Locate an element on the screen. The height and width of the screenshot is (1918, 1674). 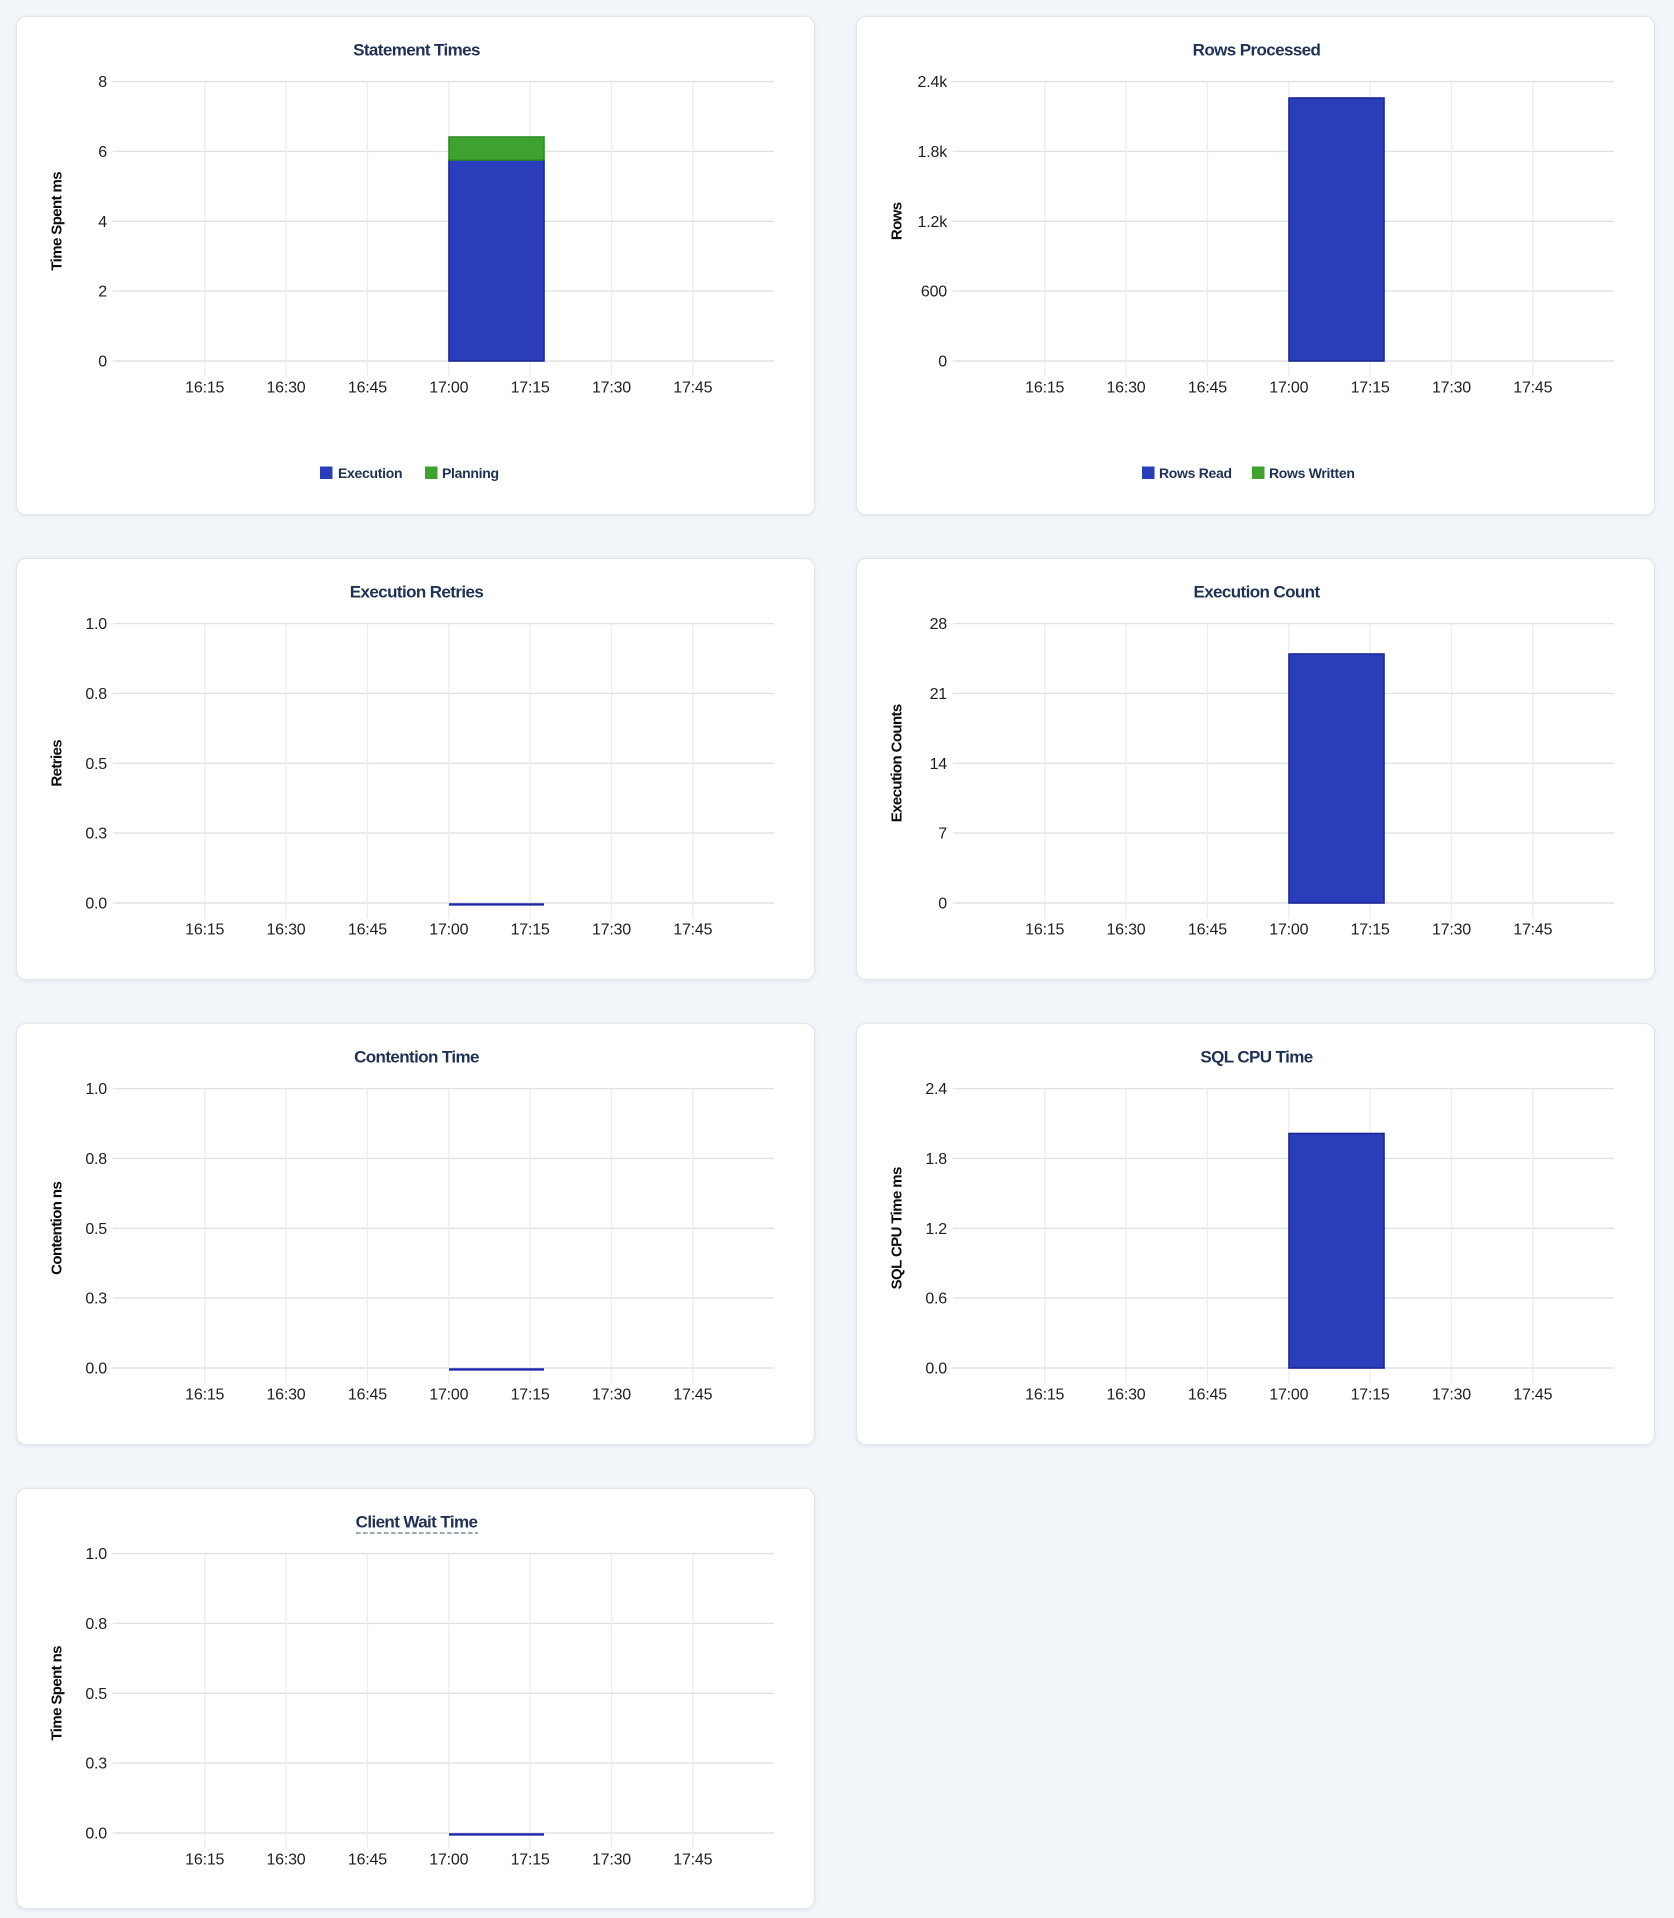
svg-text: 1.8 is located at coordinates (936, 1159).